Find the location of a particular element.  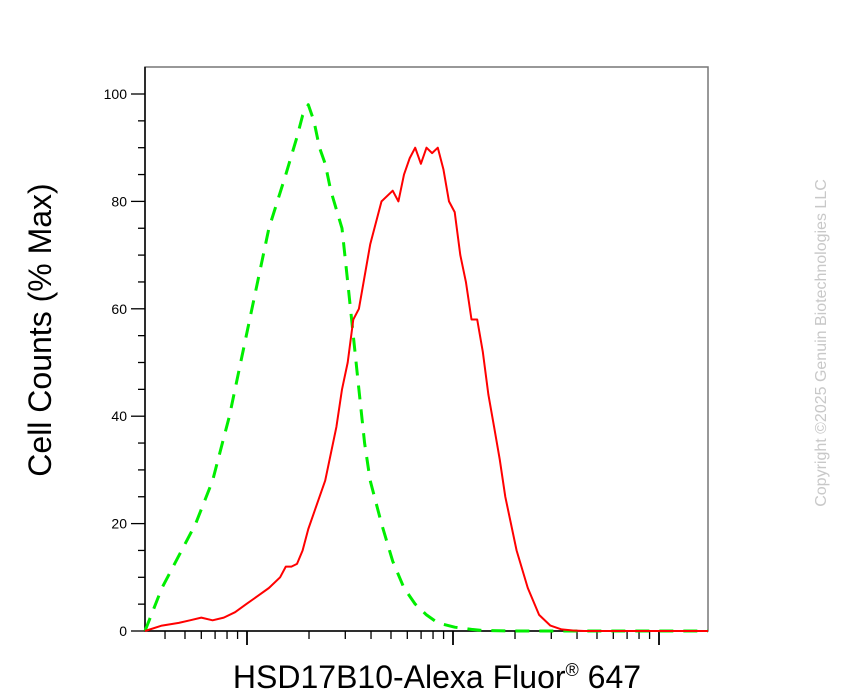

x-axis-title: HSD17B10-Alexa Fluor® 647 is located at coordinates (437, 677).